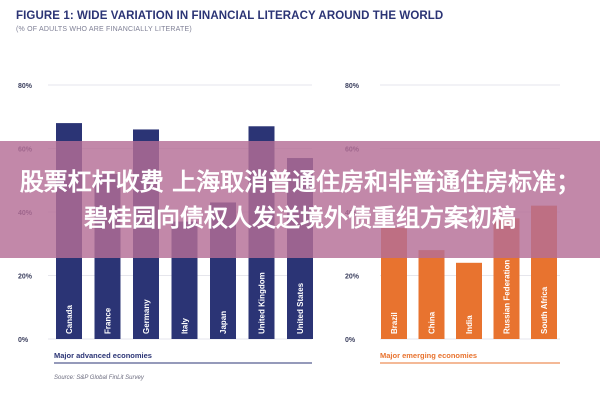 This screenshot has height=400, width=600. Describe the element at coordinates (432, 322) in the screenshot. I see `category-label: China` at that location.